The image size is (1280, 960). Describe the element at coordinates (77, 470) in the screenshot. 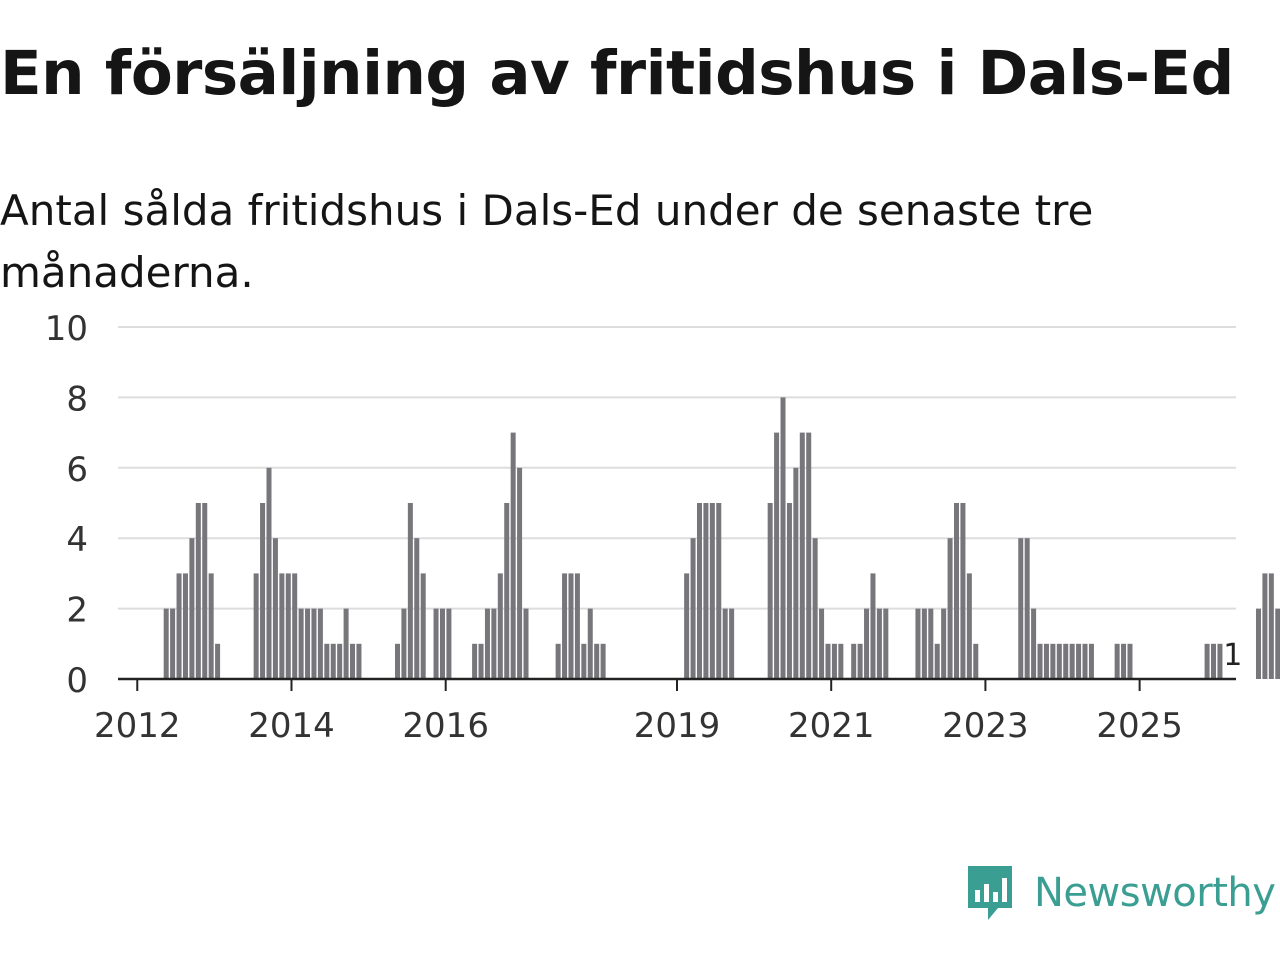

I see `y-tick-label: 6` at that location.